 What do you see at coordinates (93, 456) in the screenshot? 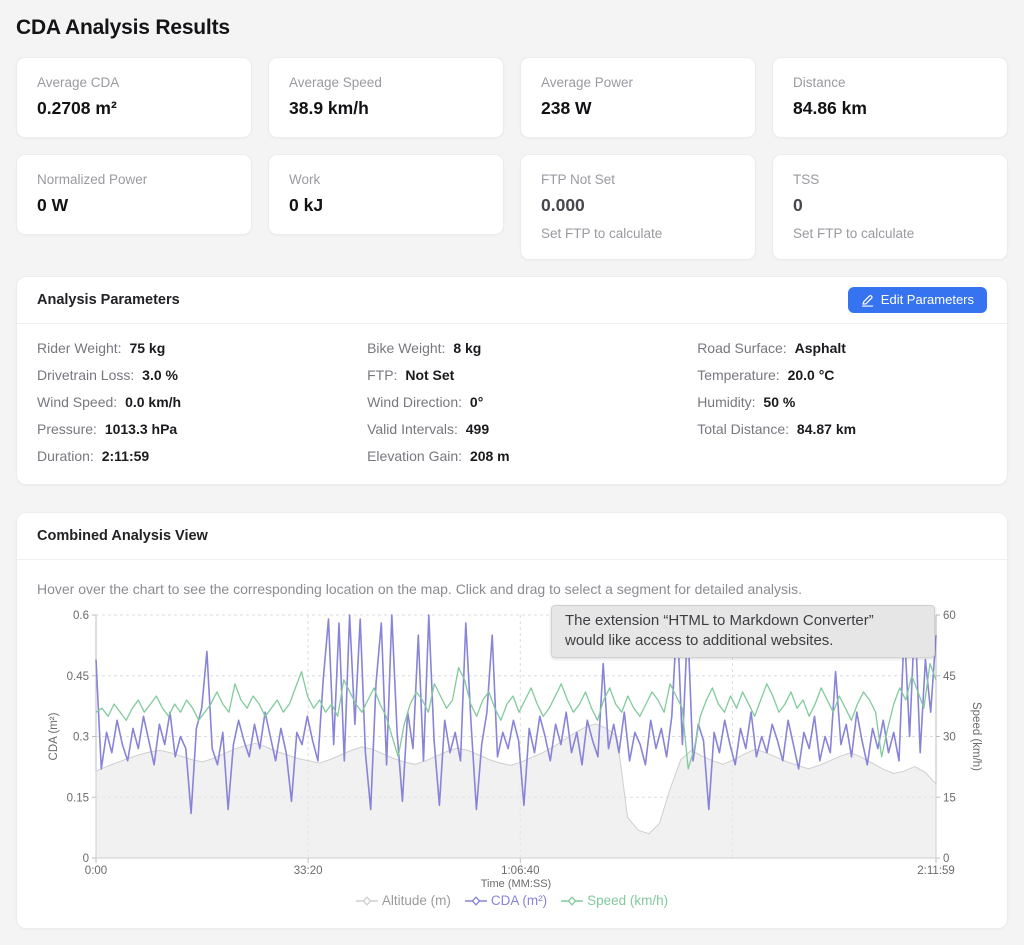
I see `parameter-item: Duration: 2:11:59` at bounding box center [93, 456].